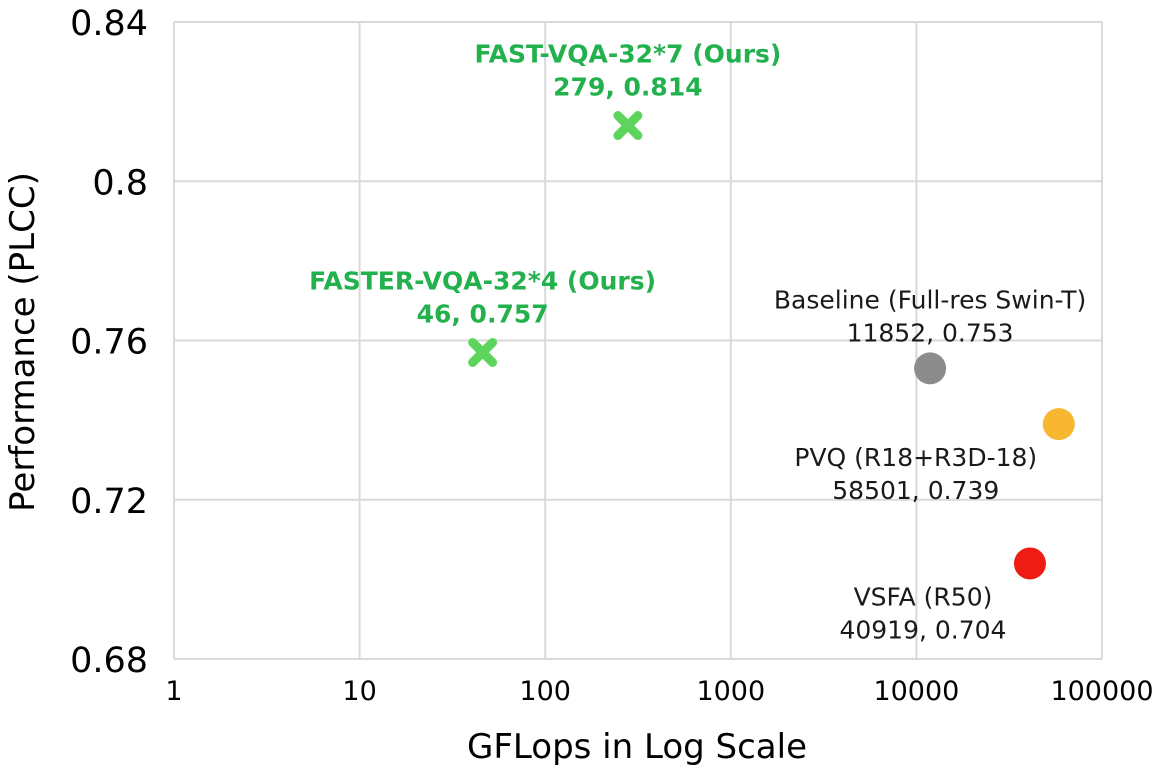 This screenshot has height=772, width=1161. Describe the element at coordinates (922, 629) in the screenshot. I see `point-value-label: 40919, 0.704` at that location.